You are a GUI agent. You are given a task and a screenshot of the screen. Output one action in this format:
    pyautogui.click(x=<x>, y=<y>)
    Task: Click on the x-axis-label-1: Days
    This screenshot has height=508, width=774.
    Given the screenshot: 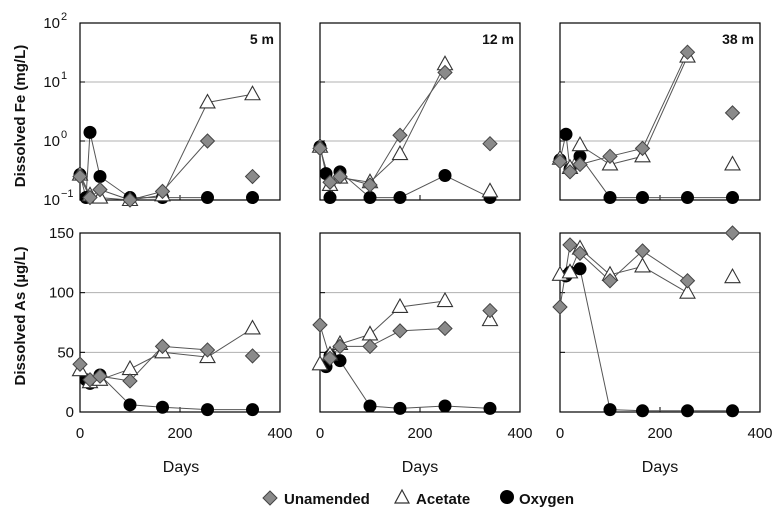 What is the action you would take?
    pyautogui.click(x=181, y=467)
    